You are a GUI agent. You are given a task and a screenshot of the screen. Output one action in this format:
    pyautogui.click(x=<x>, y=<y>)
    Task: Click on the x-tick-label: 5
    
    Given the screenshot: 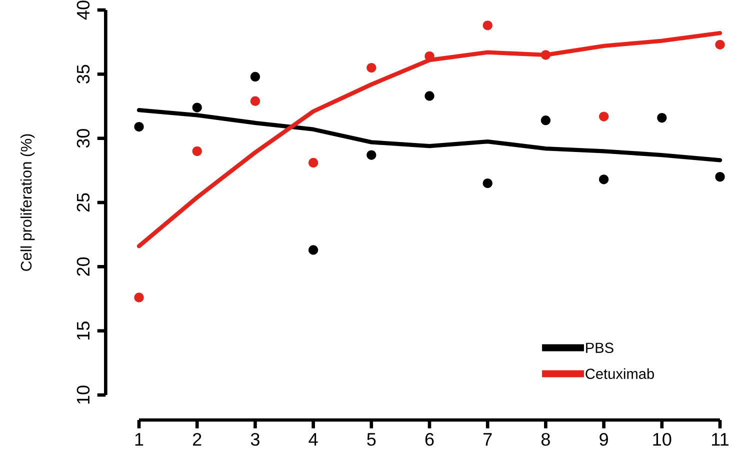 What is the action you would take?
    pyautogui.click(x=371, y=439)
    